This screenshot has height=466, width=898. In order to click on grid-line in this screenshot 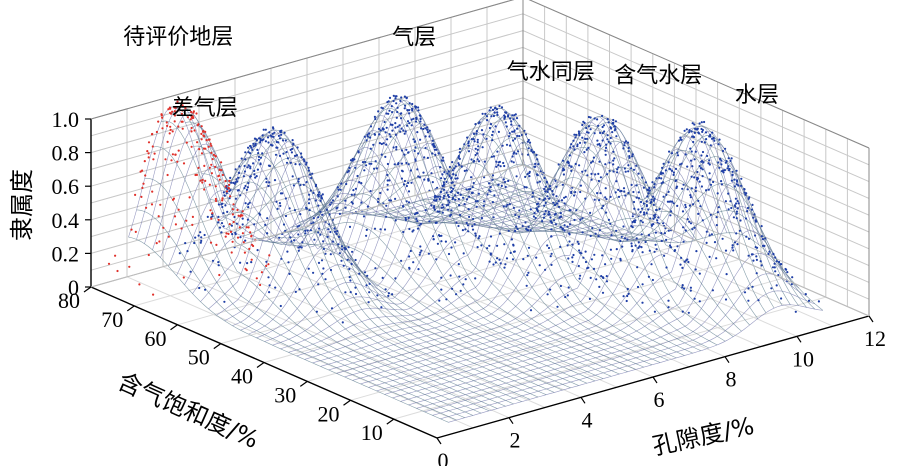, I will do `click(307, 142)`.